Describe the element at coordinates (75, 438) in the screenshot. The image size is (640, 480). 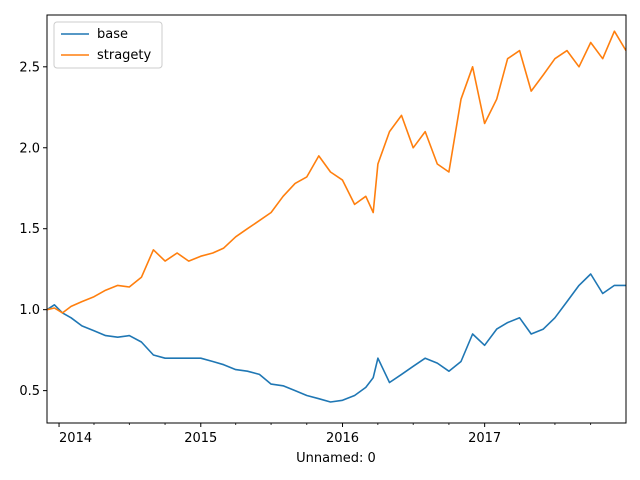
I see `x-tick-label: 2014` at that location.